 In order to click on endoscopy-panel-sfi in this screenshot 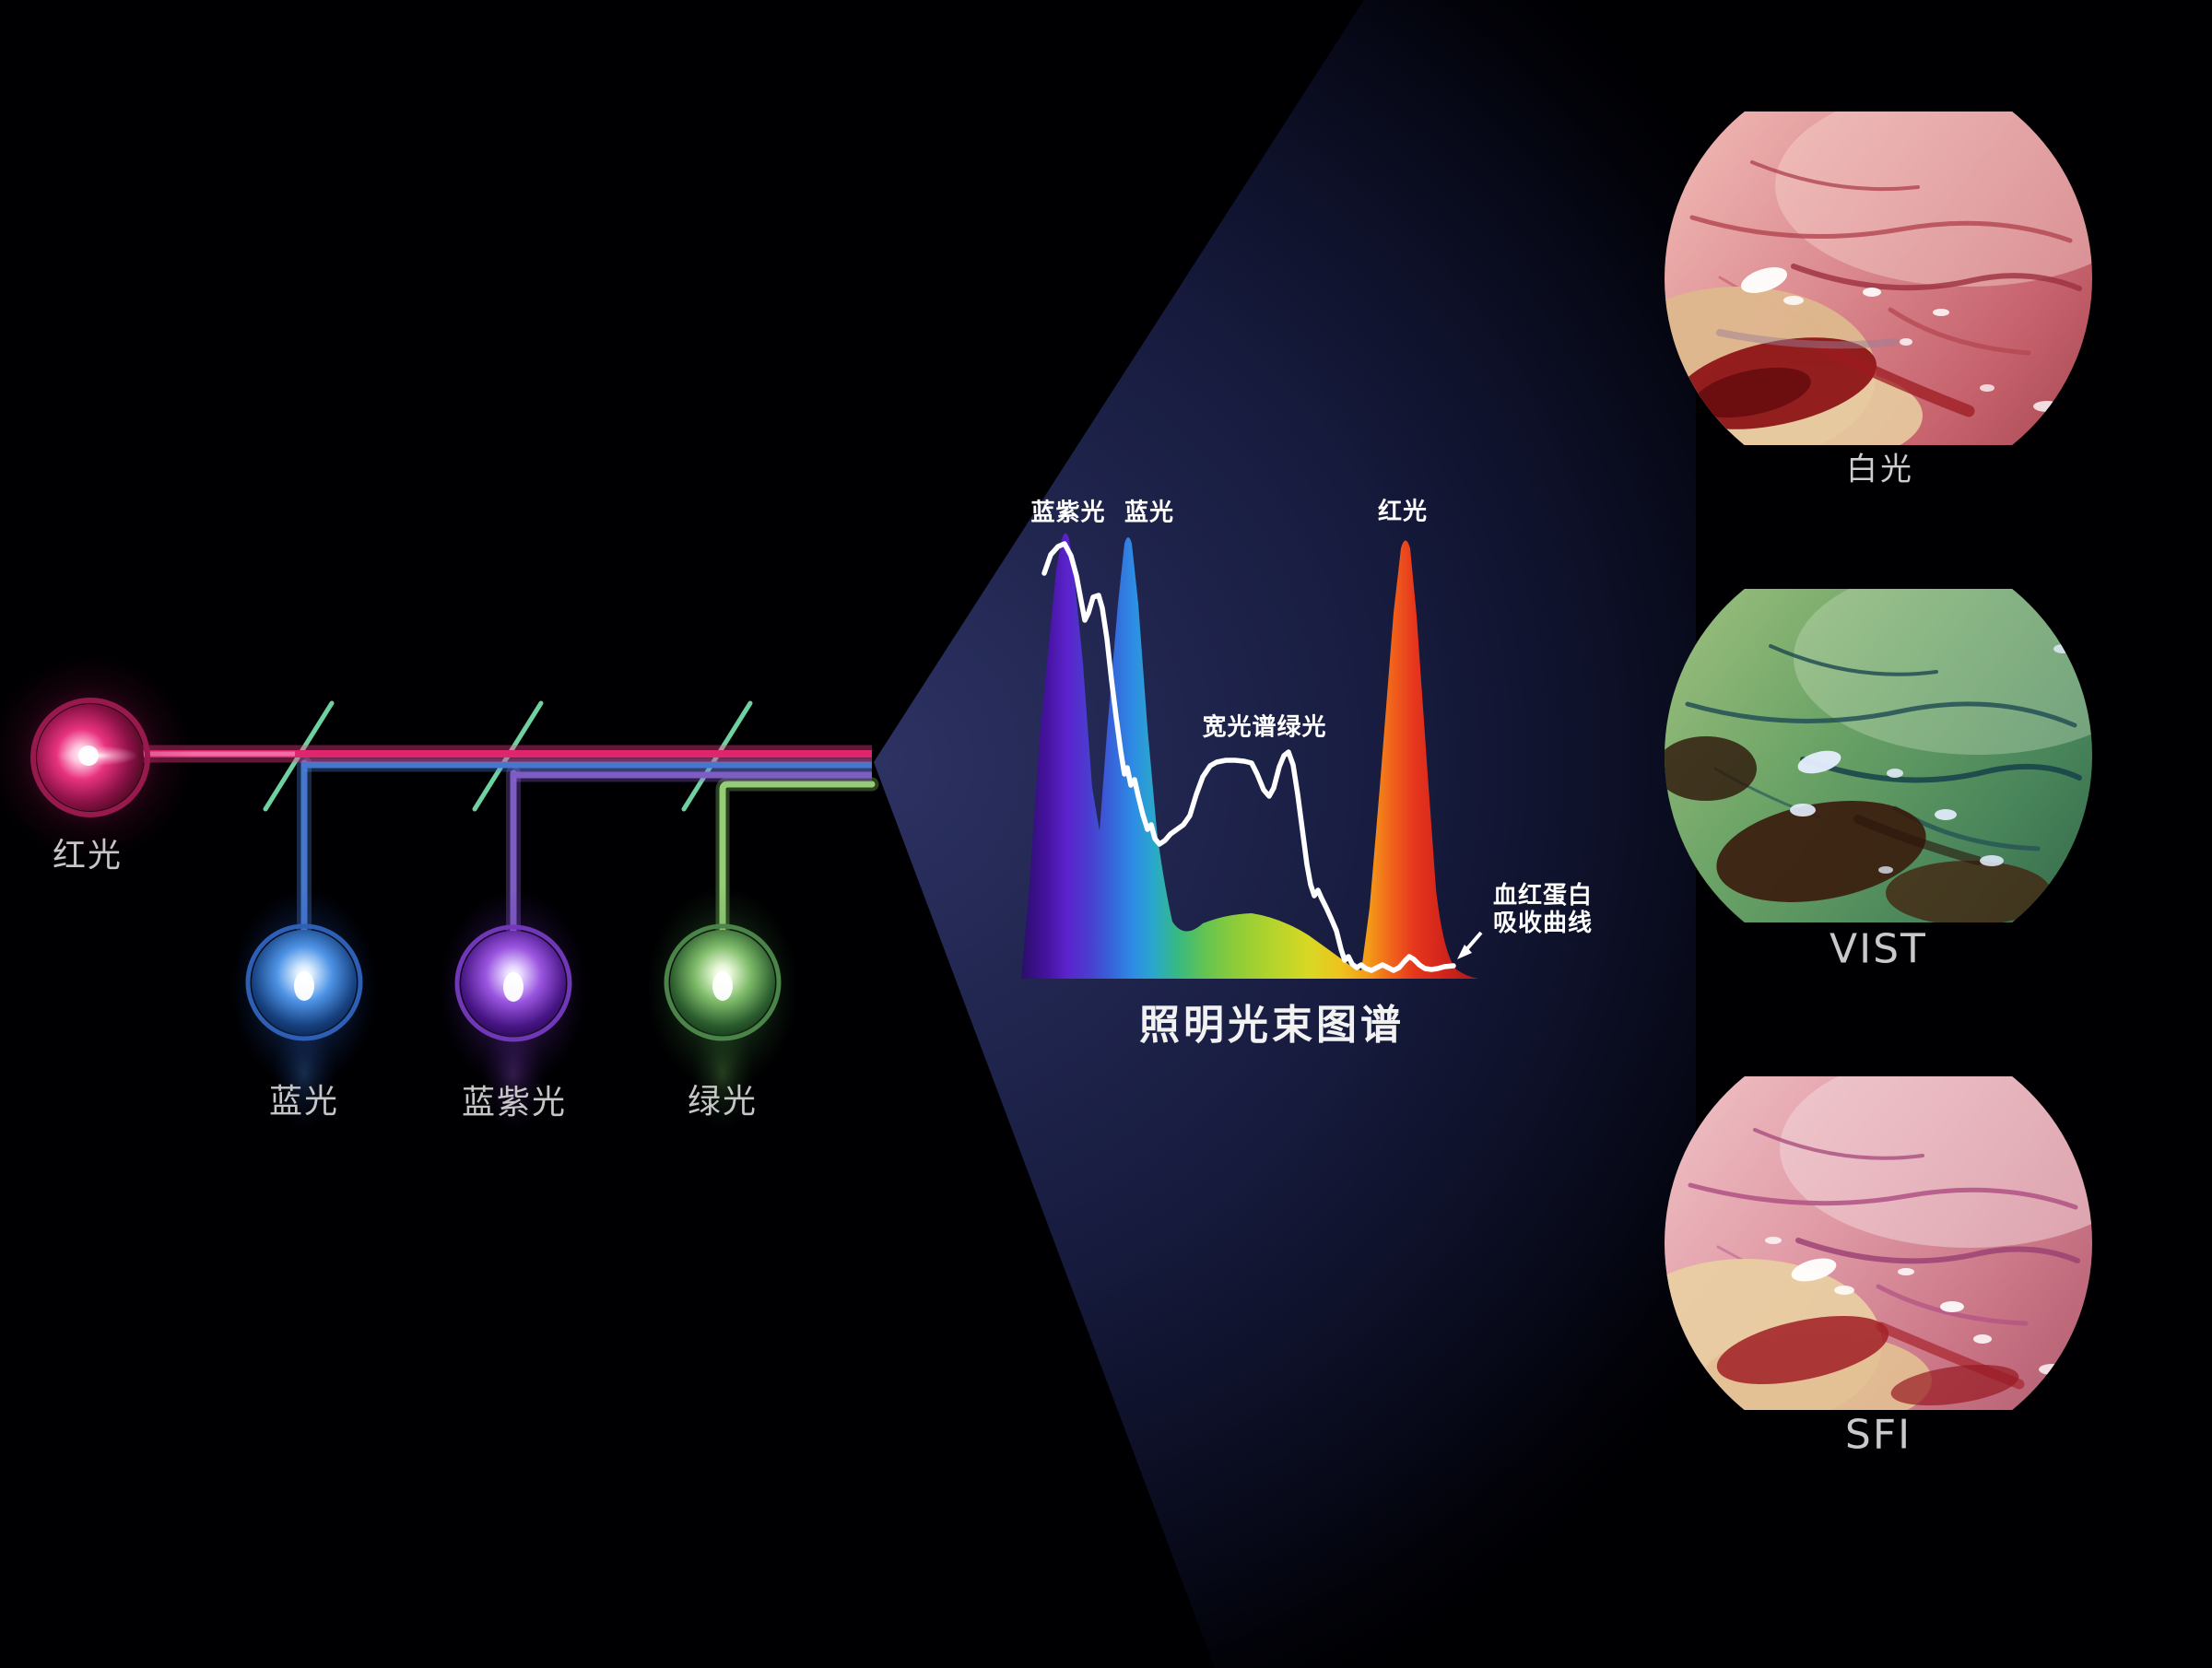, I will do `click(1878, 1238)`.